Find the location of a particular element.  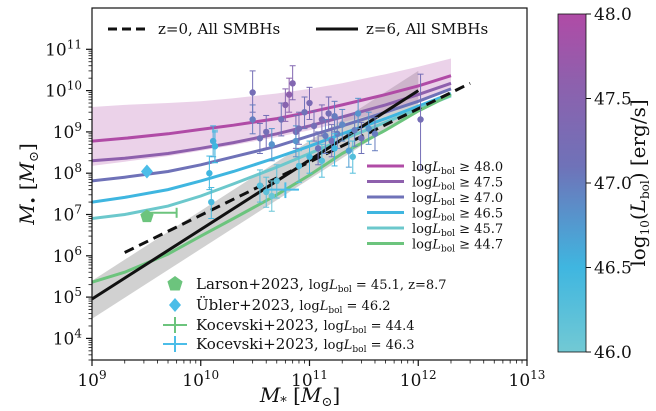

legend-larson-marker is located at coordinates (175, 283).